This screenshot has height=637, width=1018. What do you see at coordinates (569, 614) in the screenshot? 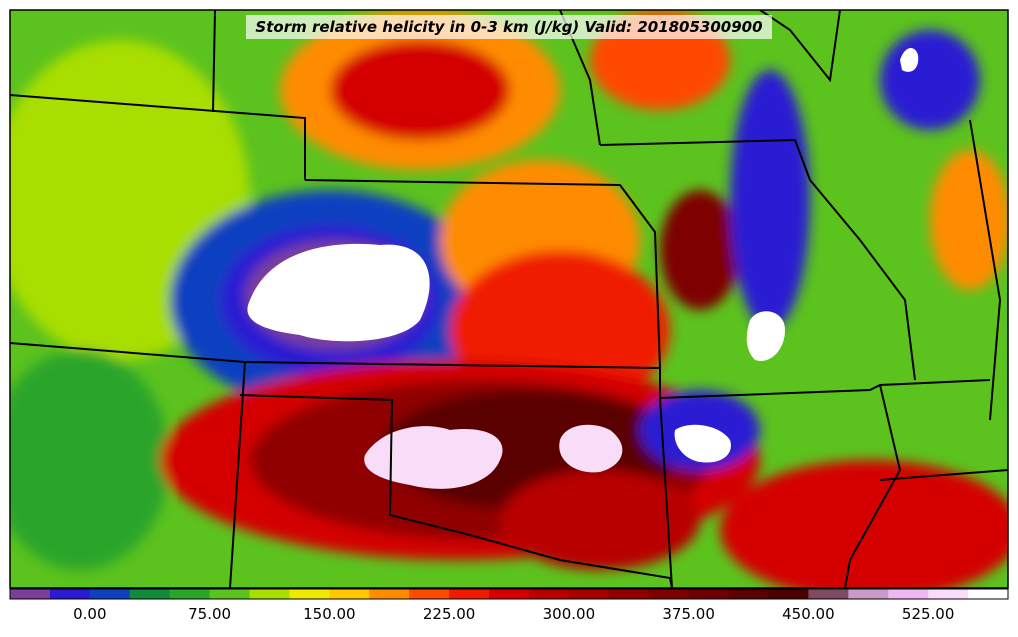
I see `colorbar-tick-label: 300.00` at bounding box center [569, 614].